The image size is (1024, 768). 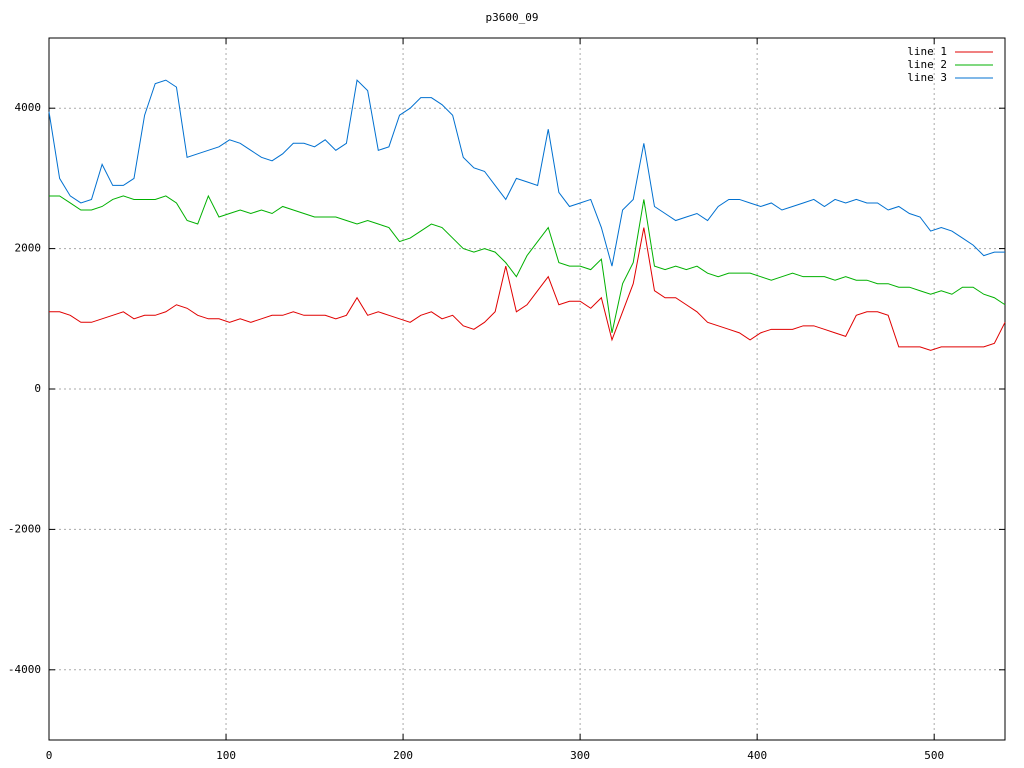 What do you see at coordinates (927, 77) in the screenshot?
I see `legend-label: line 3` at bounding box center [927, 77].